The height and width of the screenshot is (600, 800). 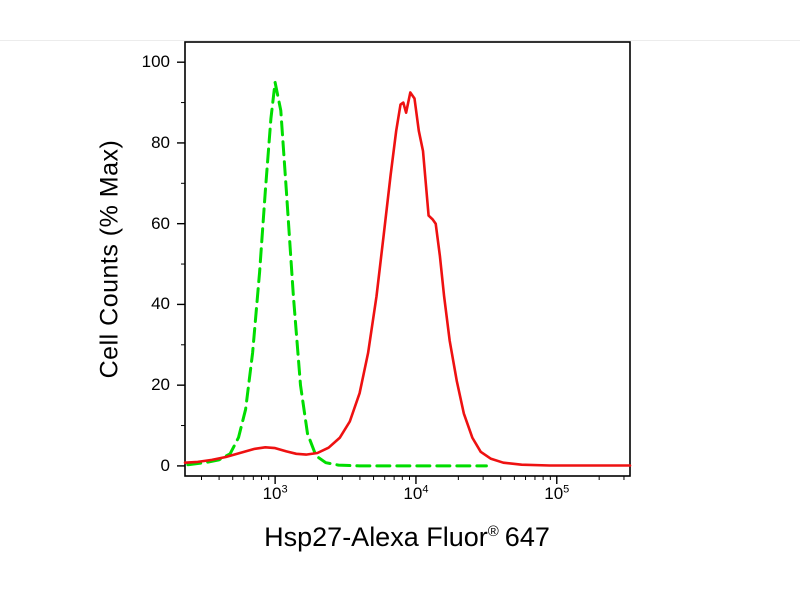 What do you see at coordinates (155, 62) in the screenshot?
I see `y-tick-label: 100` at bounding box center [155, 62].